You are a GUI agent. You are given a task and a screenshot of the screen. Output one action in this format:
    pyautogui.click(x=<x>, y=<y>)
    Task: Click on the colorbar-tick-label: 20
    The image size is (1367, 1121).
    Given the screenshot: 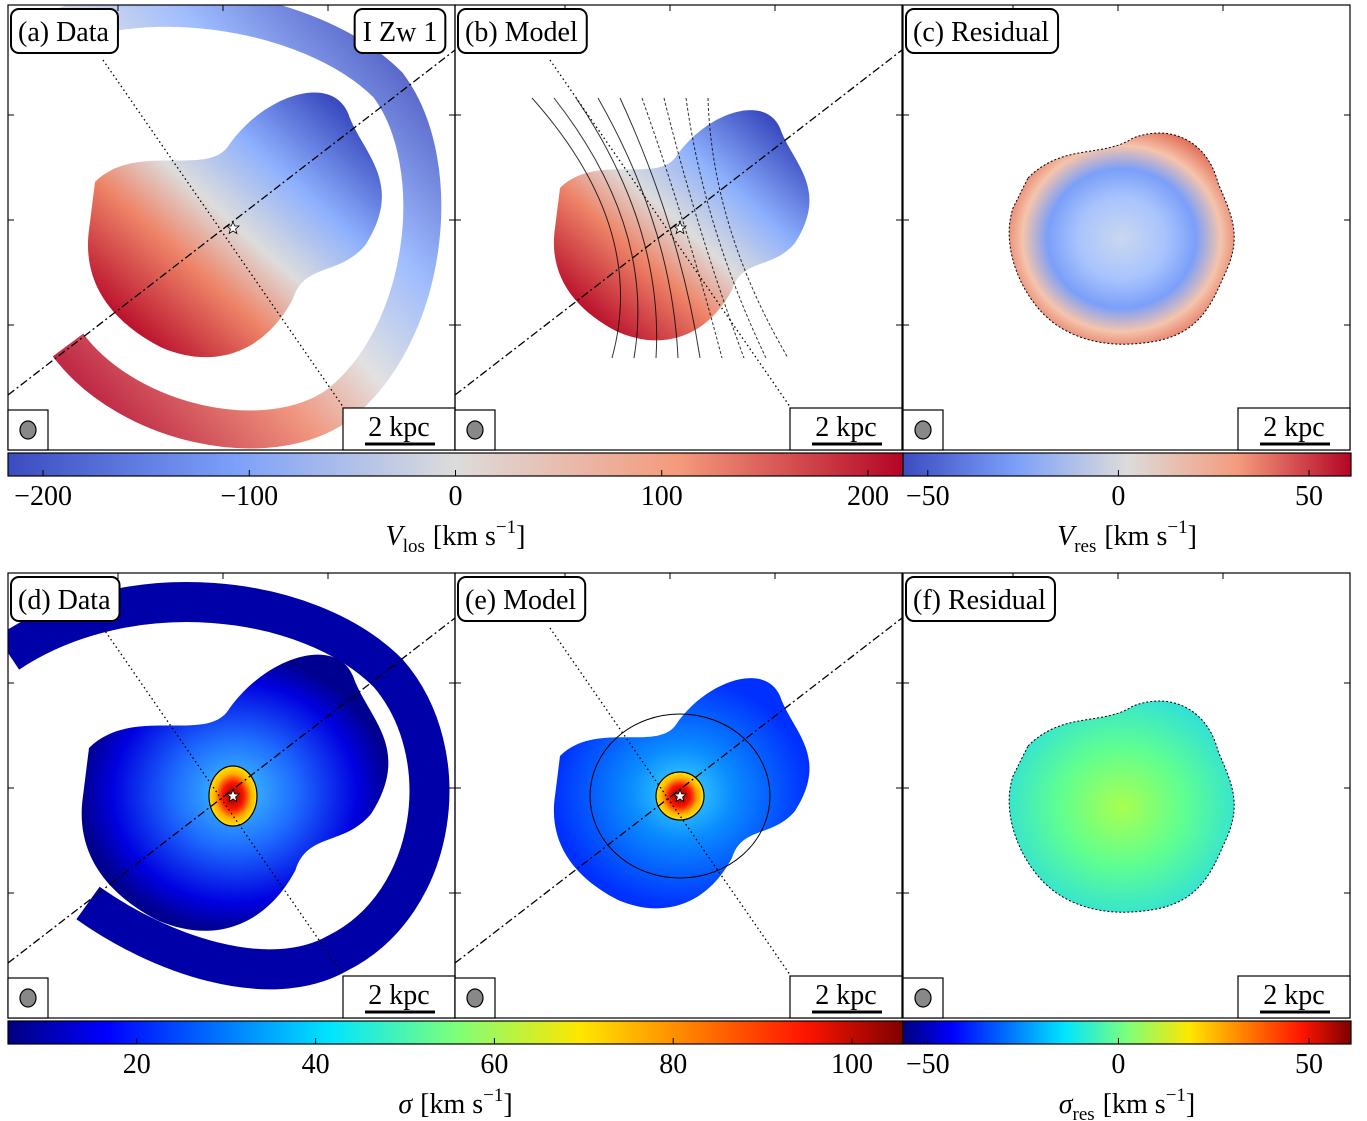 What is the action you would take?
    pyautogui.click(x=137, y=1064)
    